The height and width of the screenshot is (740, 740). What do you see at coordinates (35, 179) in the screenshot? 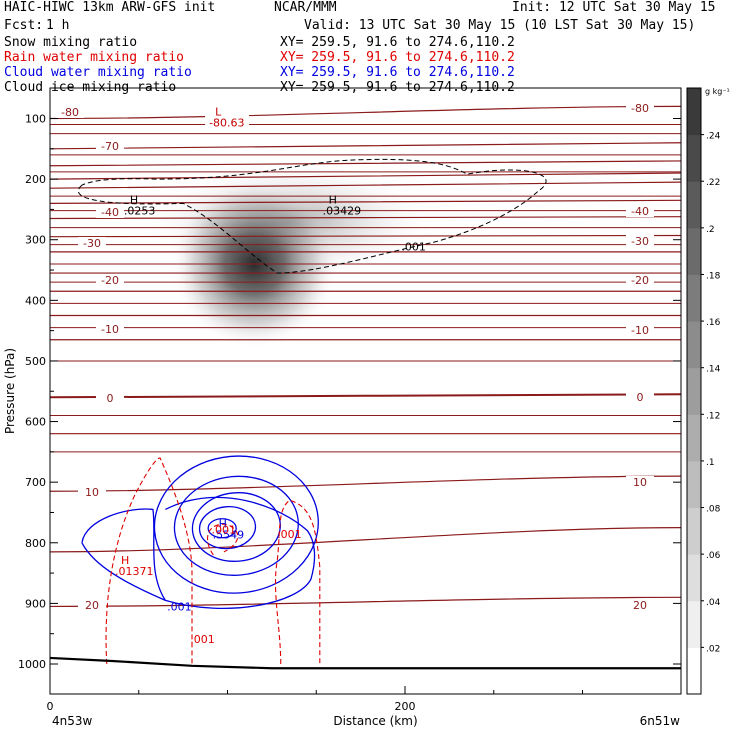
I see `y-tick-label: 200` at bounding box center [35, 179].